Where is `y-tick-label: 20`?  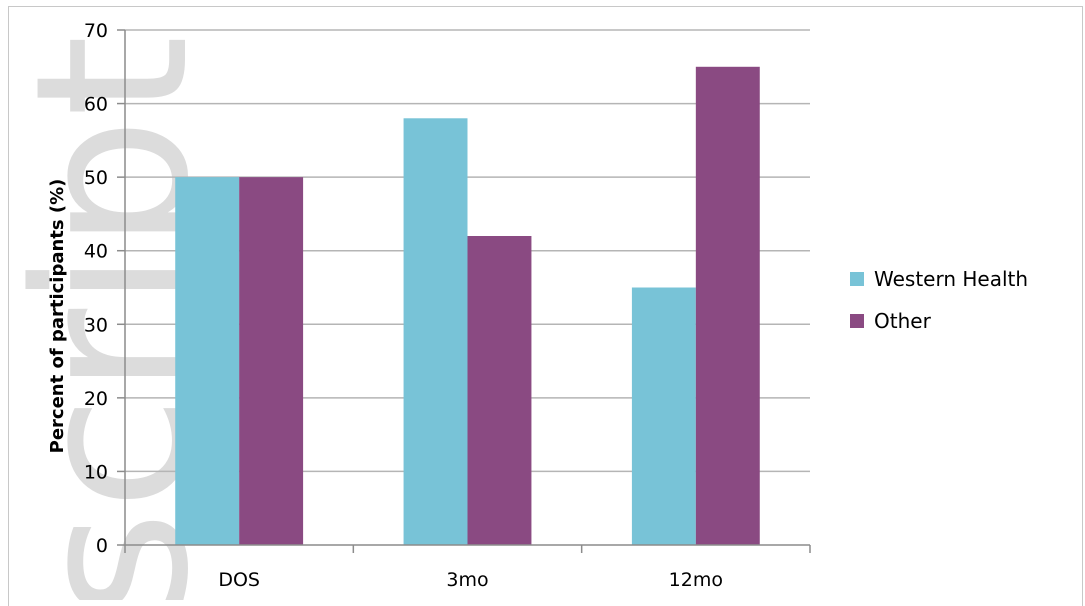
y-tick-label: 20 is located at coordinates (96, 399).